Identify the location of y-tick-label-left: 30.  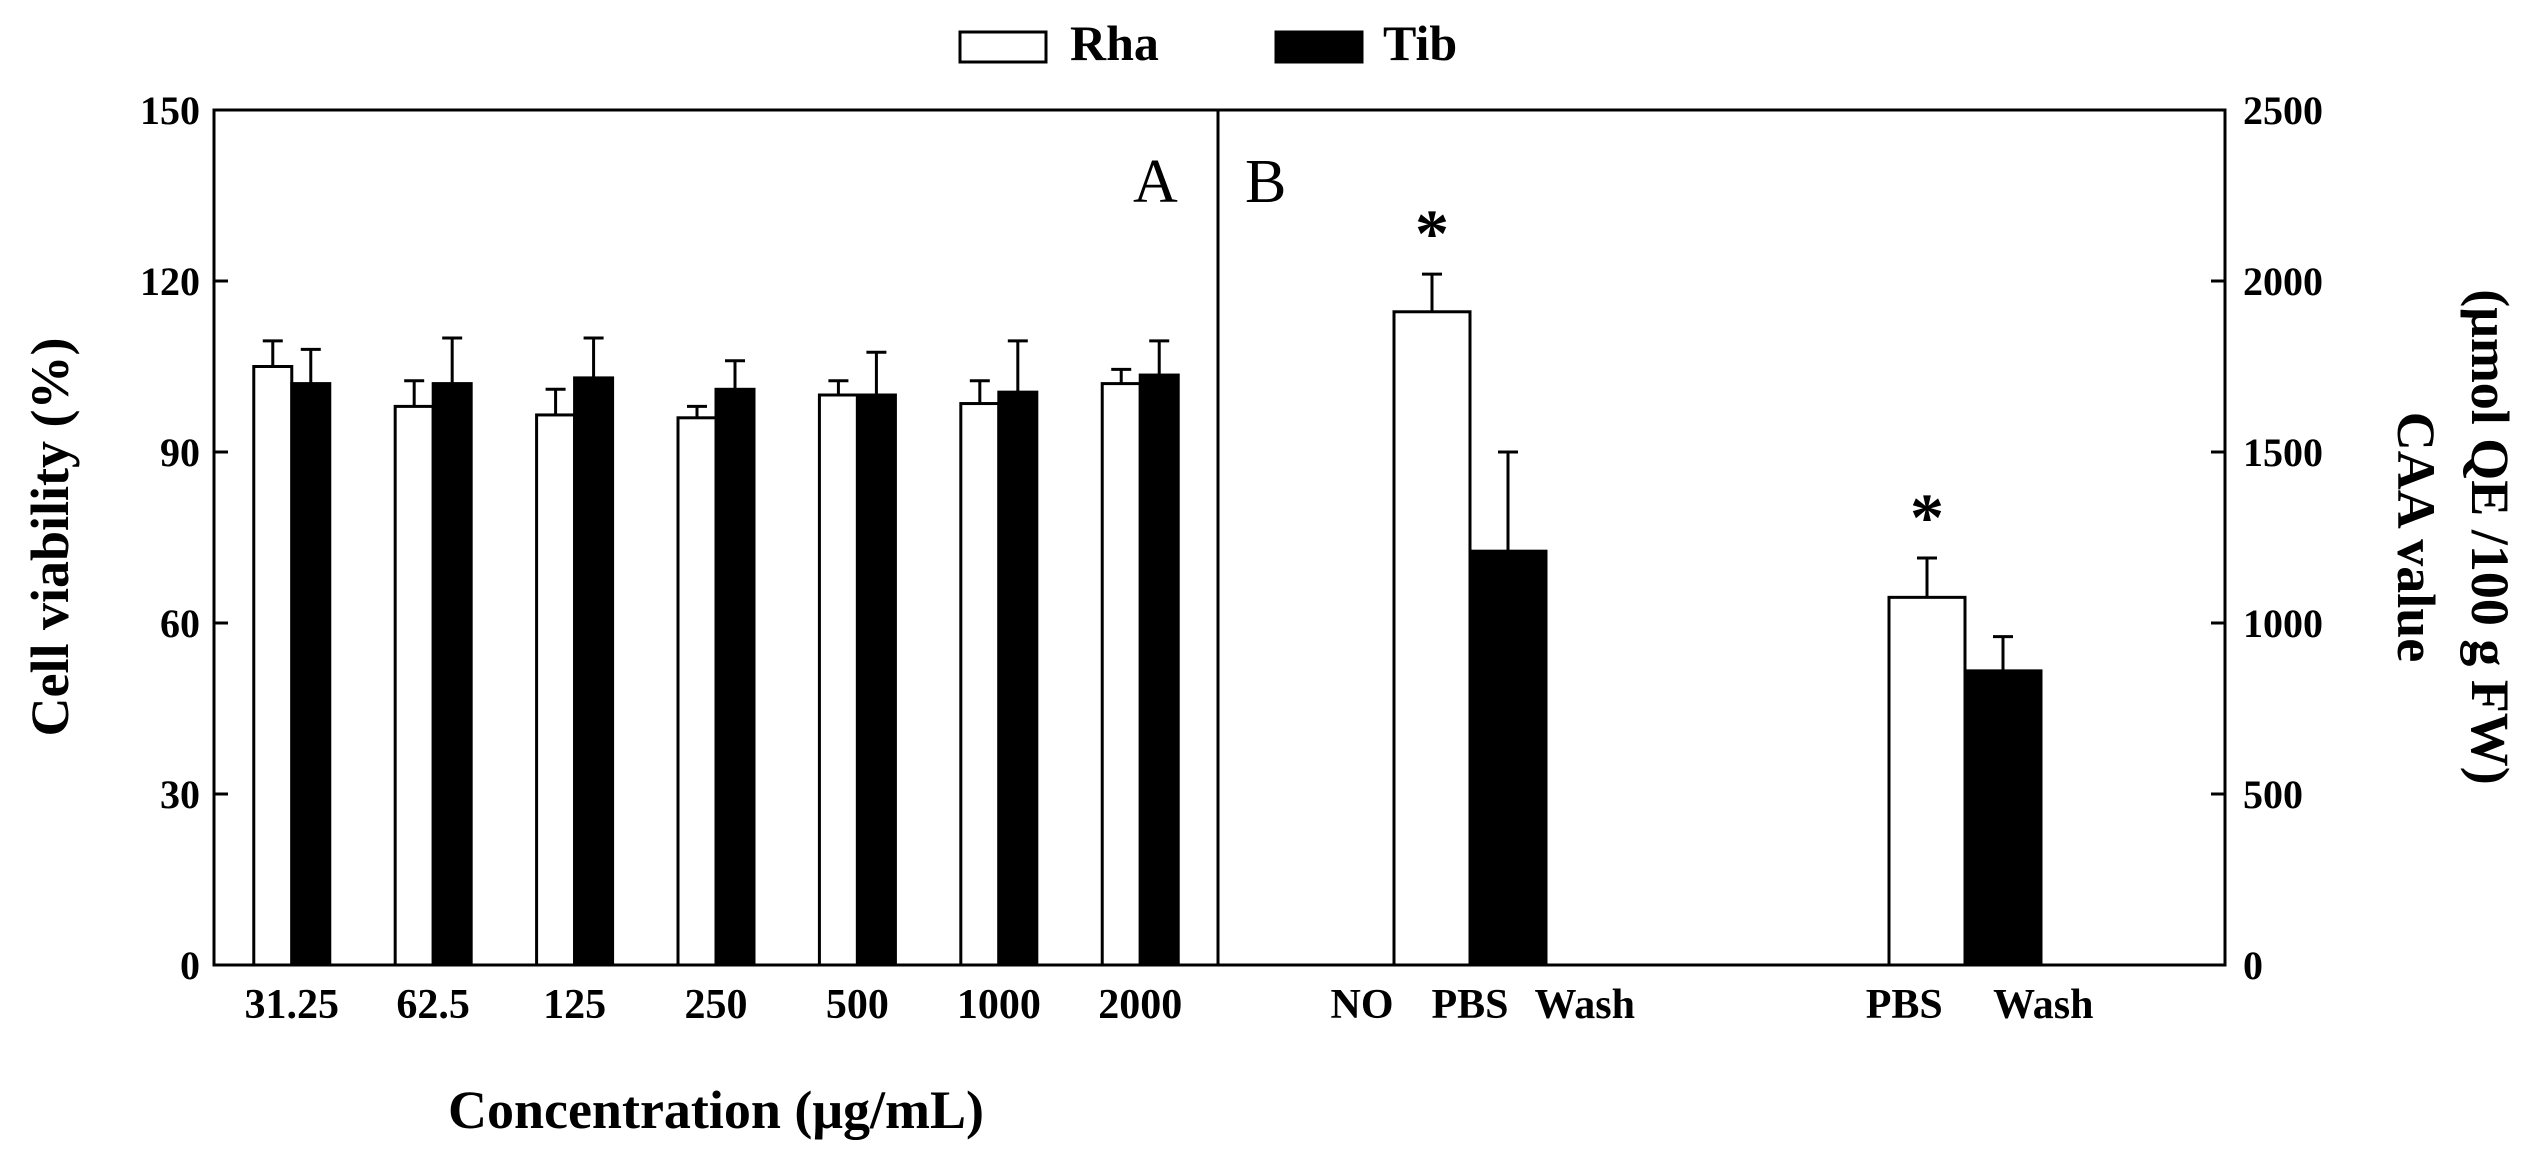
(180, 794).